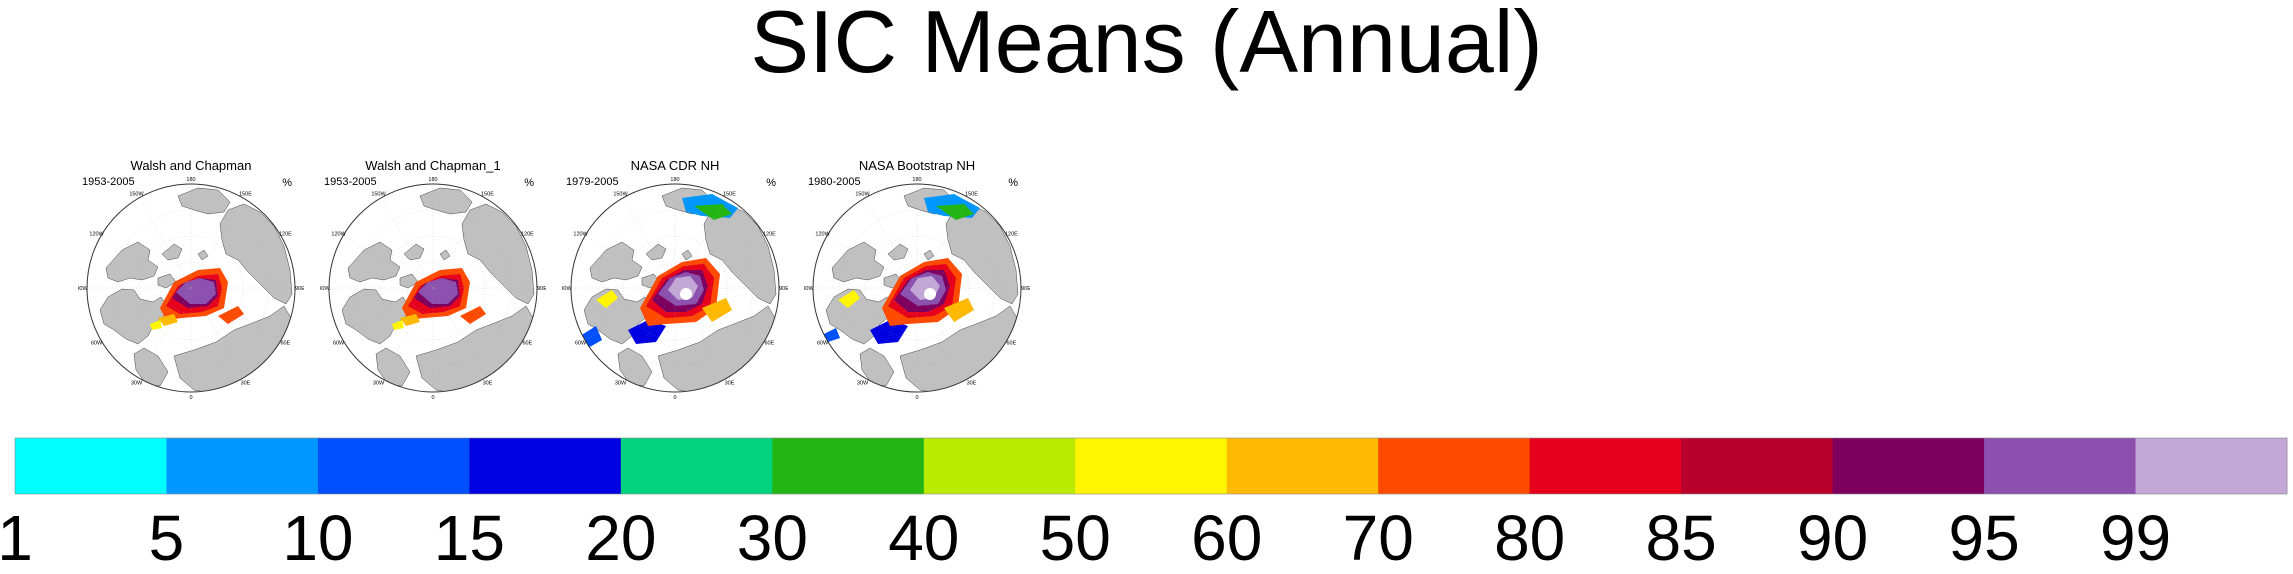 The height and width of the screenshot is (574, 2293). What do you see at coordinates (1378, 535) in the screenshot?
I see `colorbar-tick-label: 70` at bounding box center [1378, 535].